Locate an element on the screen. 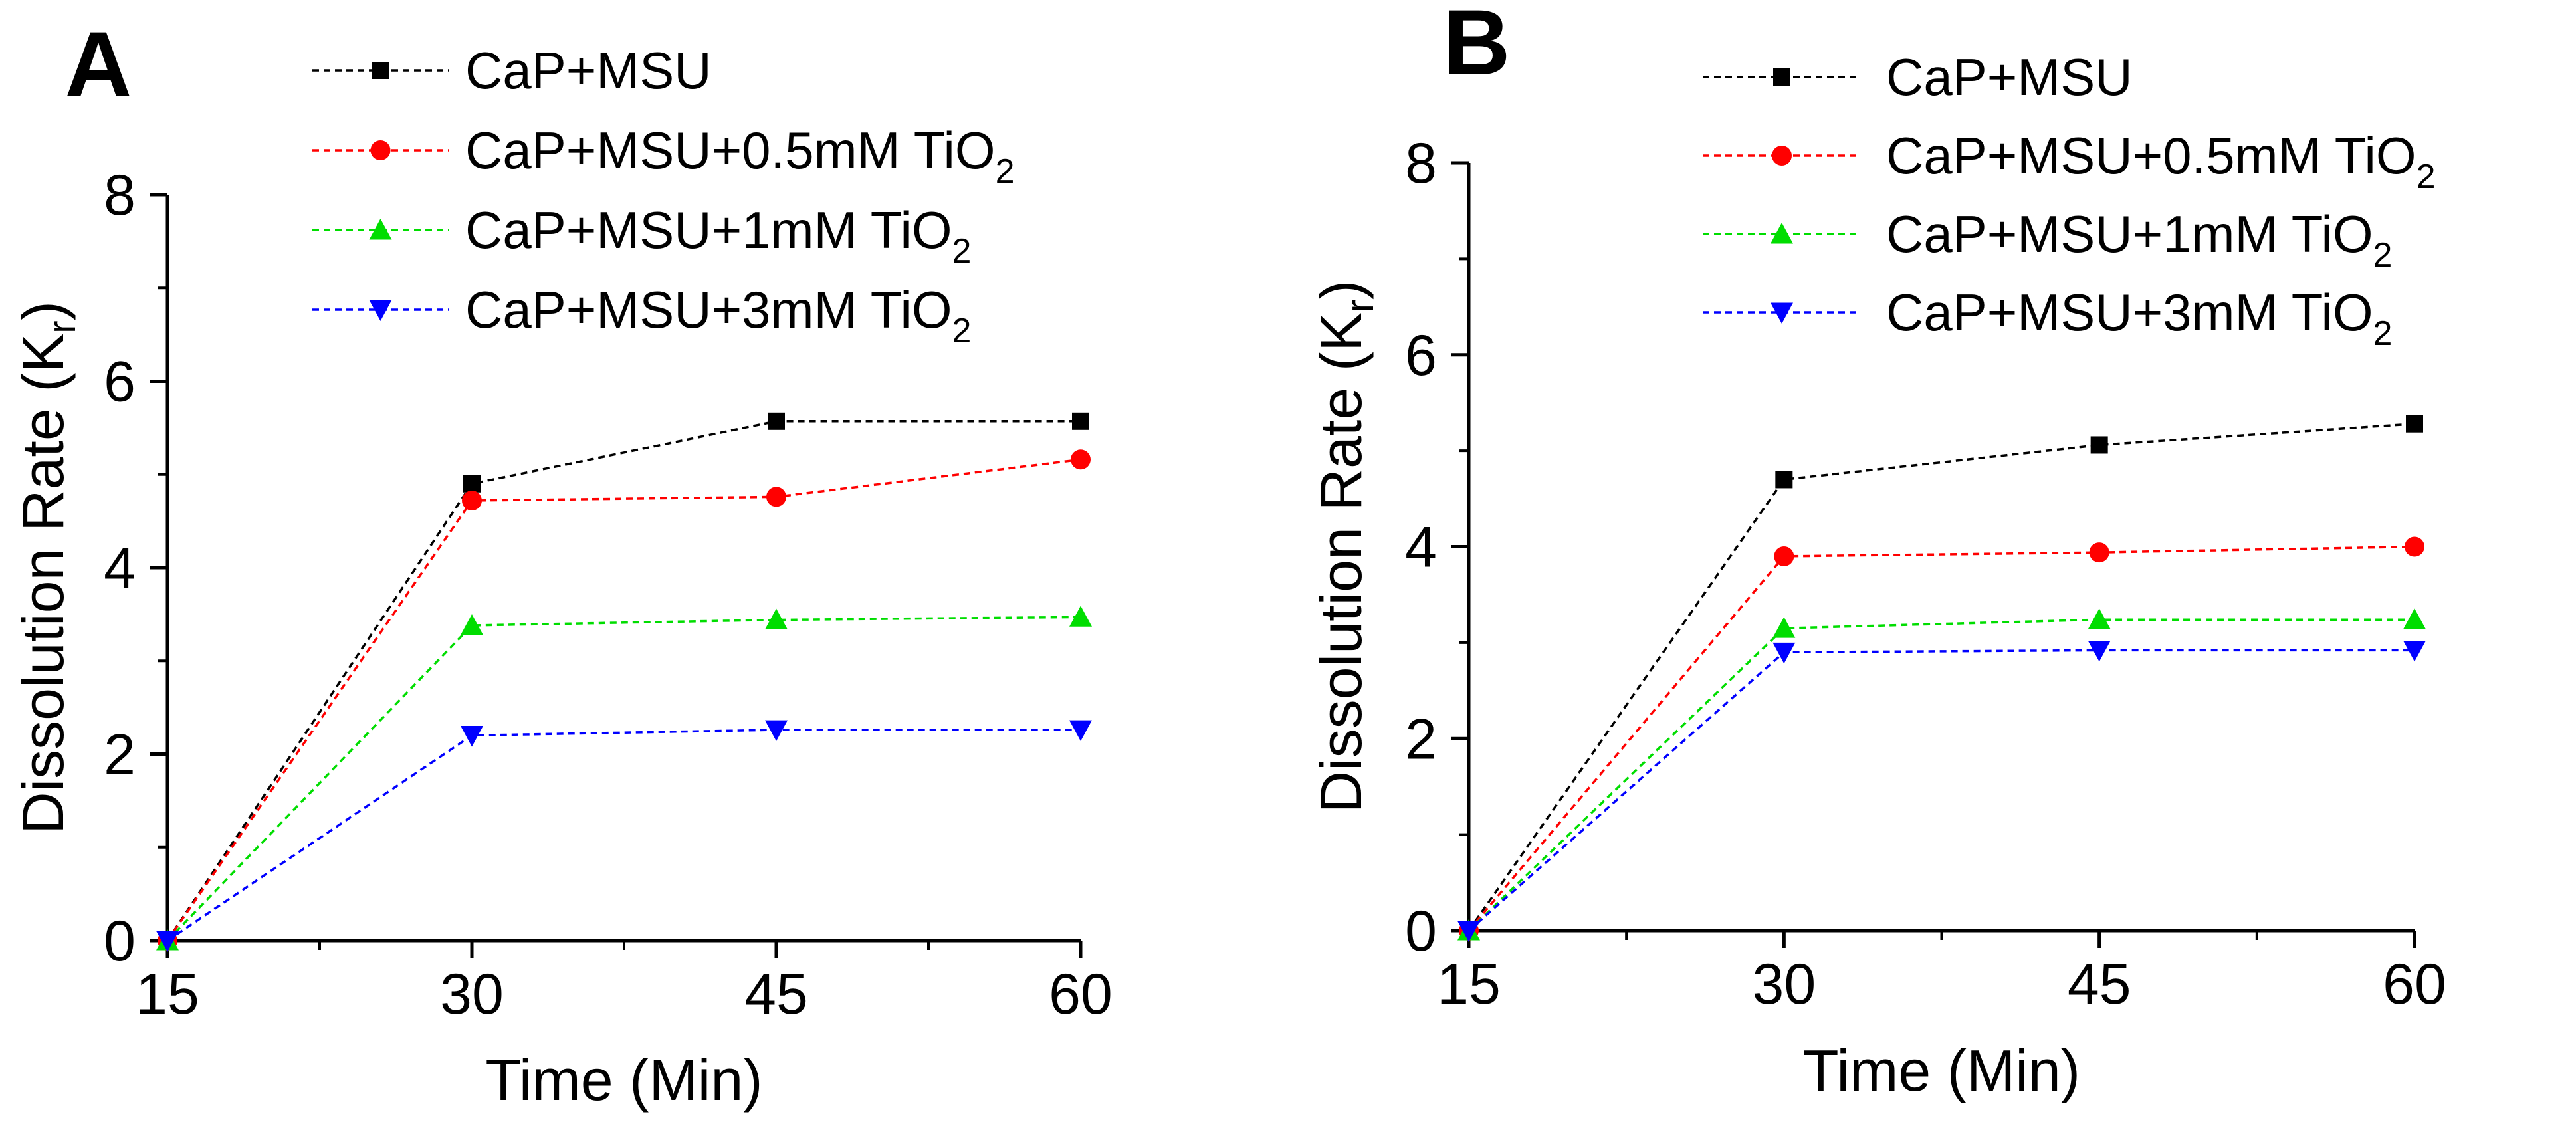 The height and width of the screenshot is (1126, 2576). legend-label-main: CaP+MSU+0.5mM TiO is located at coordinates (2151, 155).